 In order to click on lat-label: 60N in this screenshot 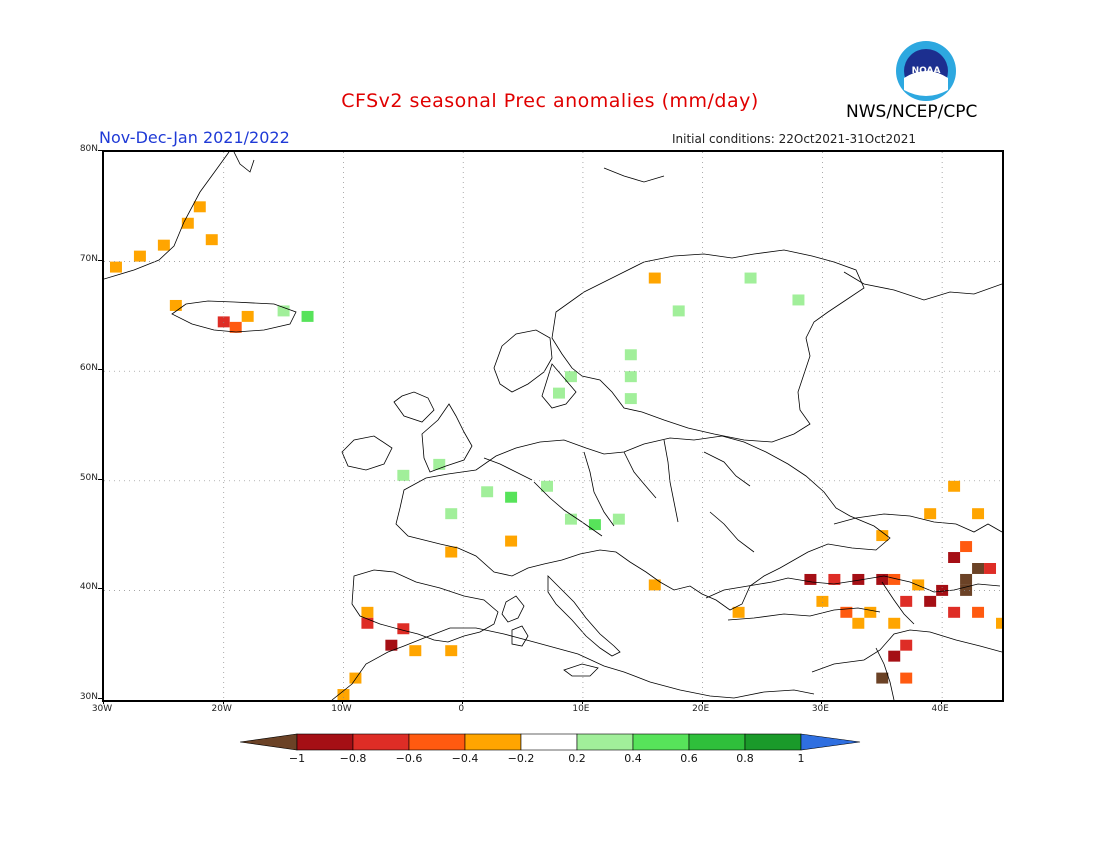, I will do `click(88, 368)`.